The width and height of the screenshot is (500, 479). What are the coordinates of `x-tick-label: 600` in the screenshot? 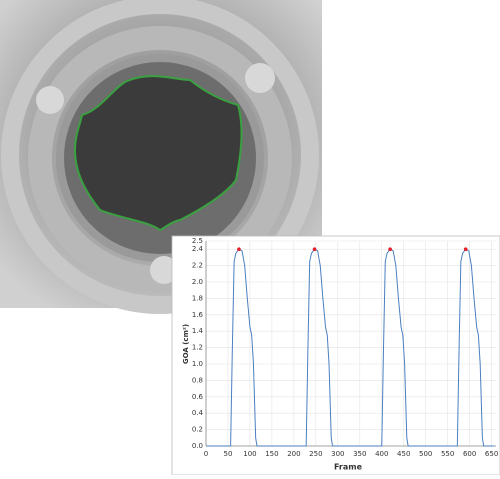 It's located at (469, 454).